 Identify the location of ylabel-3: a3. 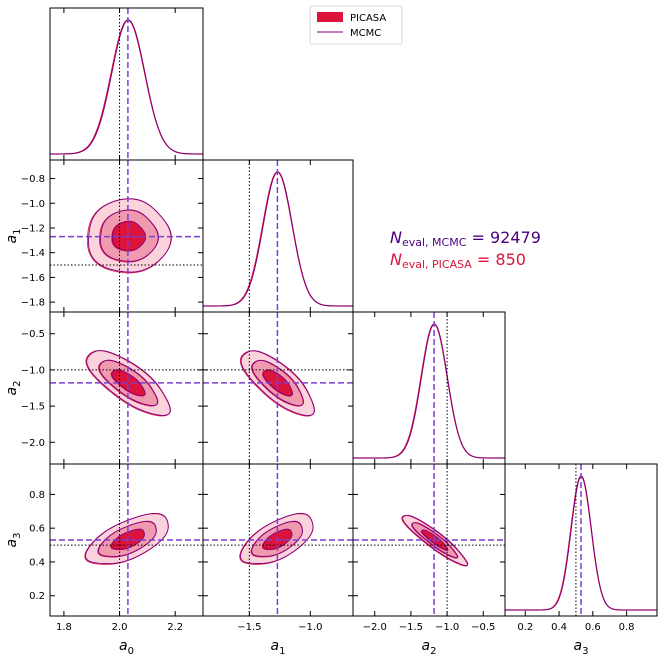
(13, 540).